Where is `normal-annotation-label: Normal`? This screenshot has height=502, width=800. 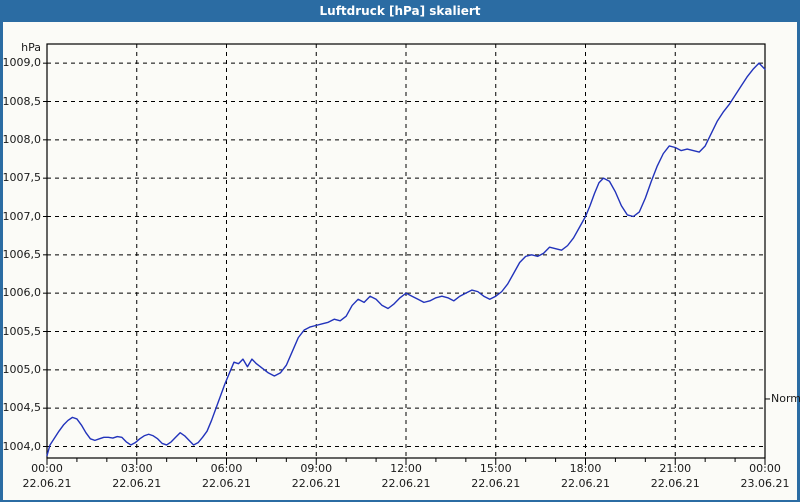
normal-annotation-label: Normal is located at coordinates (785, 398).